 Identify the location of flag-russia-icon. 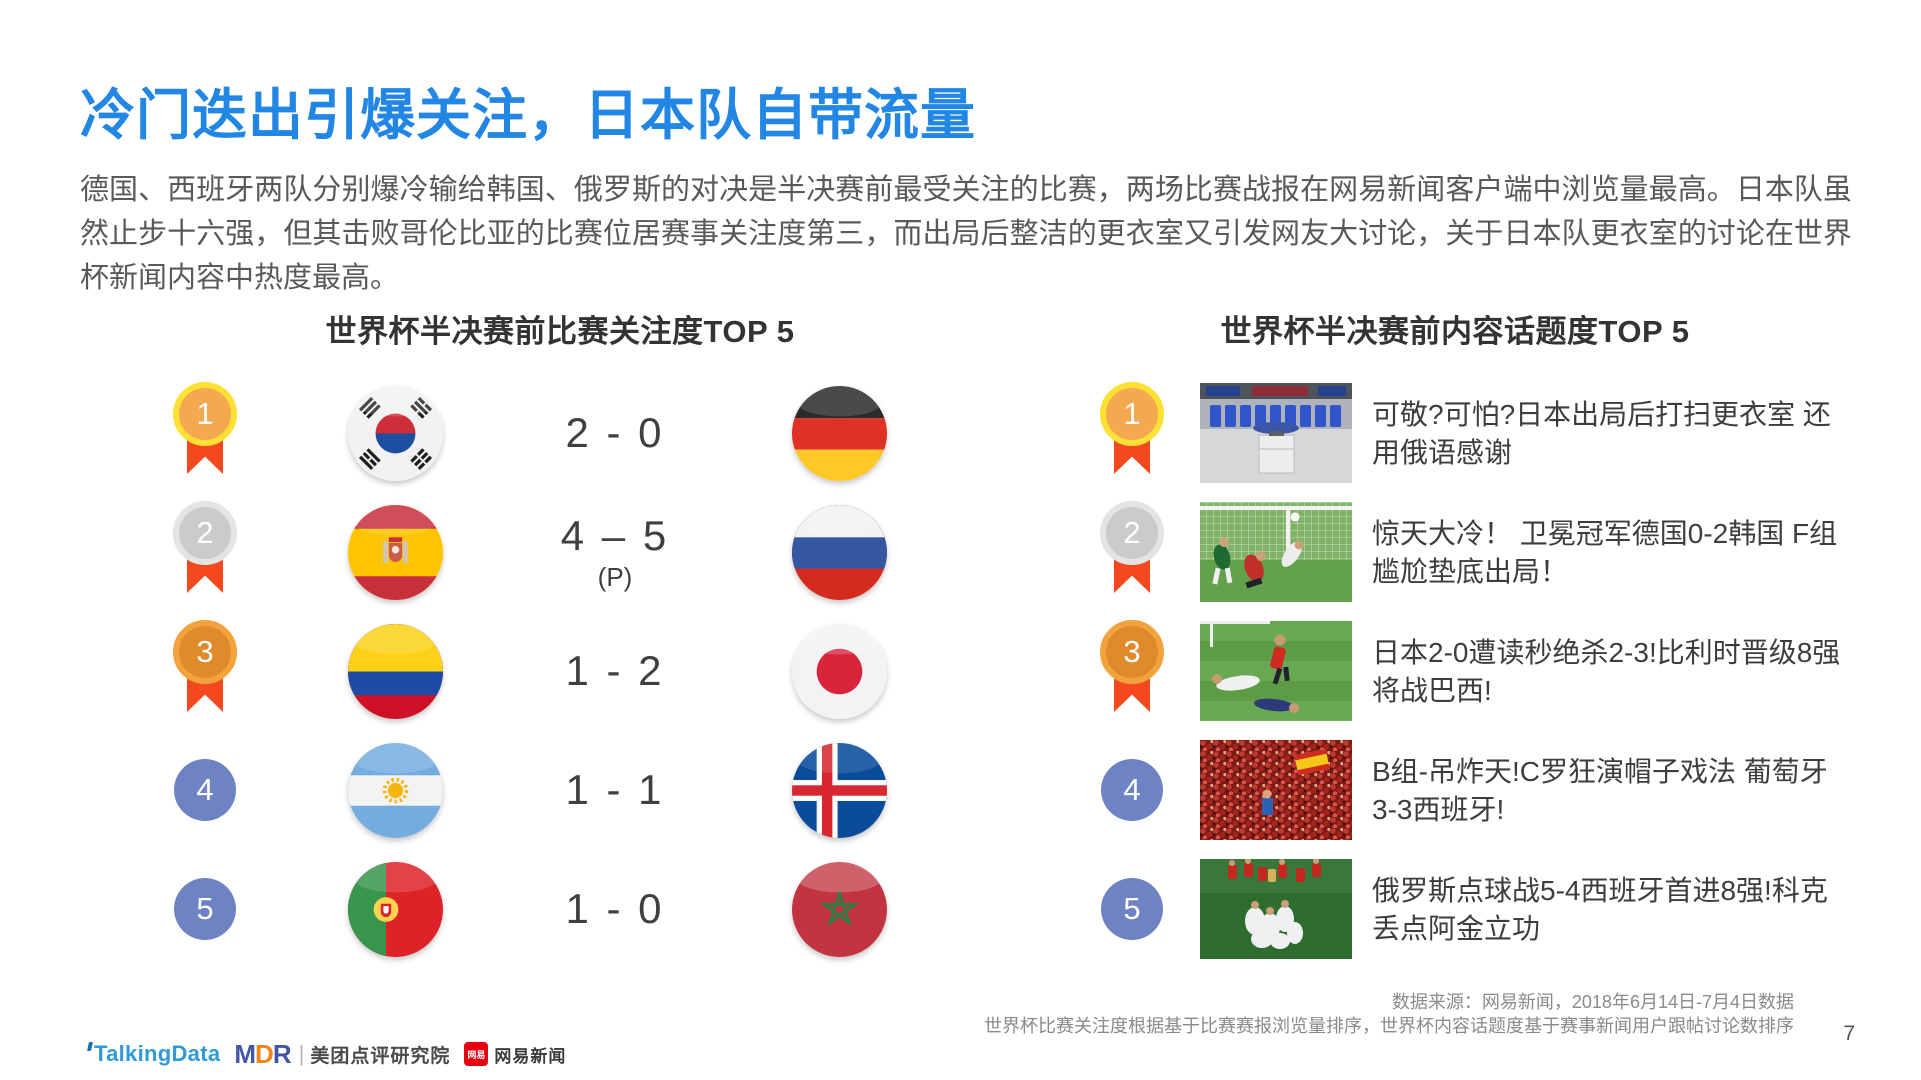
(839, 552).